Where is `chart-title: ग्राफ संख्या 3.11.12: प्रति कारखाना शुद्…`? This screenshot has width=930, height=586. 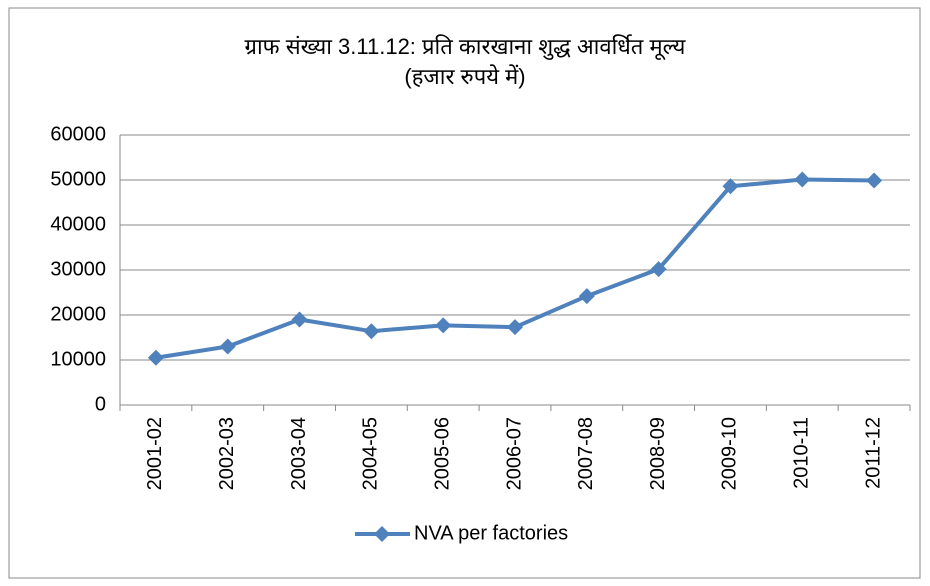
chart-title: ग्राफ संख्या 3.11.12: प्रति कारखाना शुद्… is located at coordinates (466, 47).